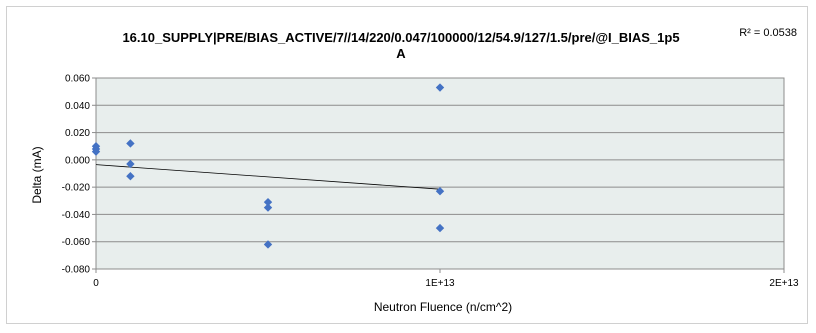  What do you see at coordinates (77, 133) in the screenshot?
I see `y-tick-label: 0.020` at bounding box center [77, 133].